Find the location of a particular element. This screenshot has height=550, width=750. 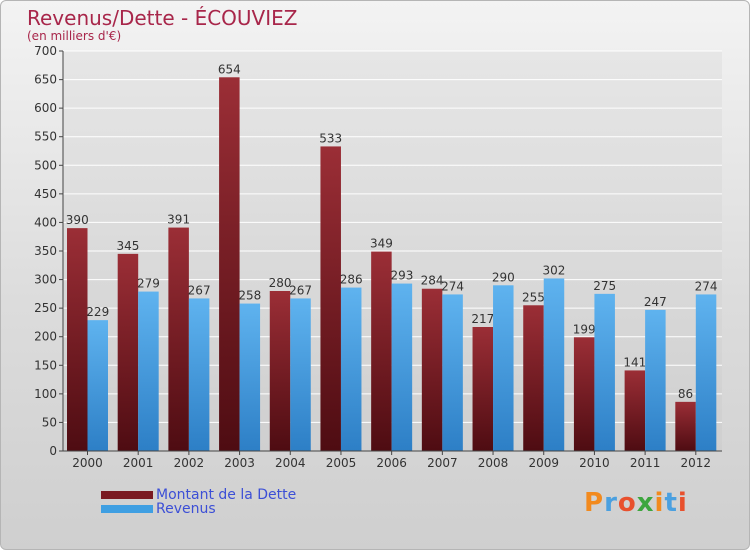

x-tick-label: 2004 is located at coordinates (290, 463).